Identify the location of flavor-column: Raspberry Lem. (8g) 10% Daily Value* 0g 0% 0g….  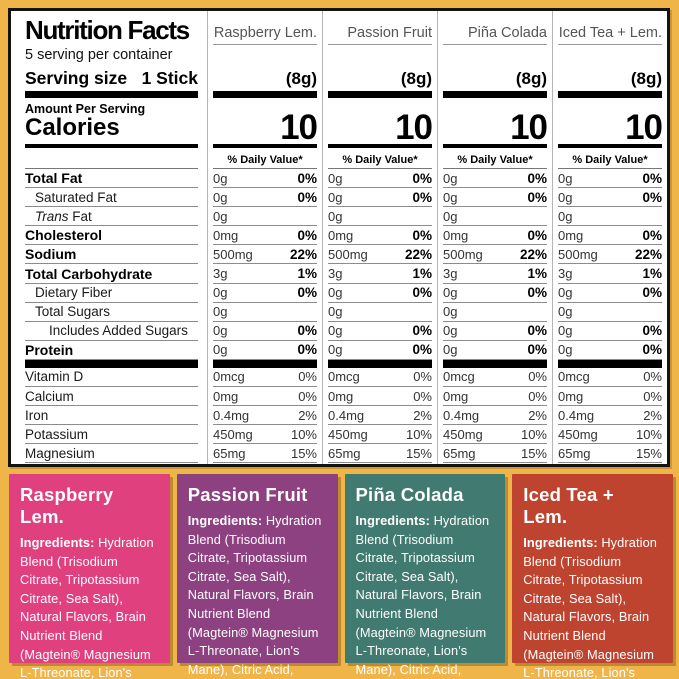
(264, 237).